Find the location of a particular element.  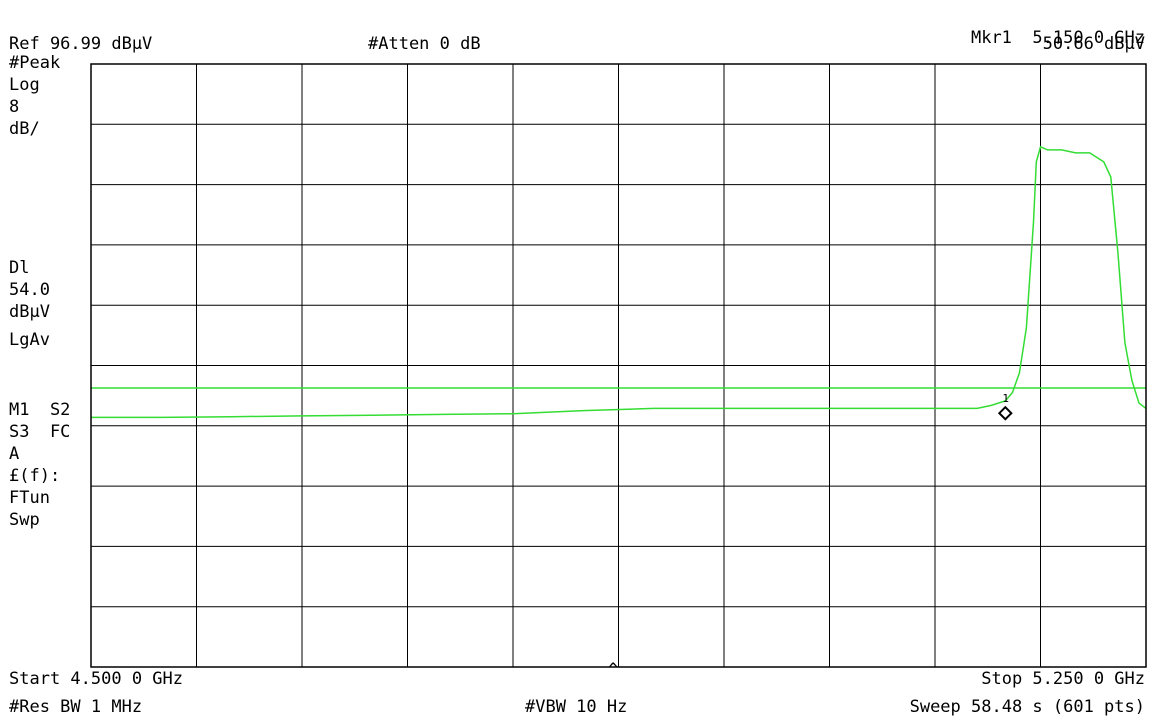

trace-mode-a: A is located at coordinates (14, 454).